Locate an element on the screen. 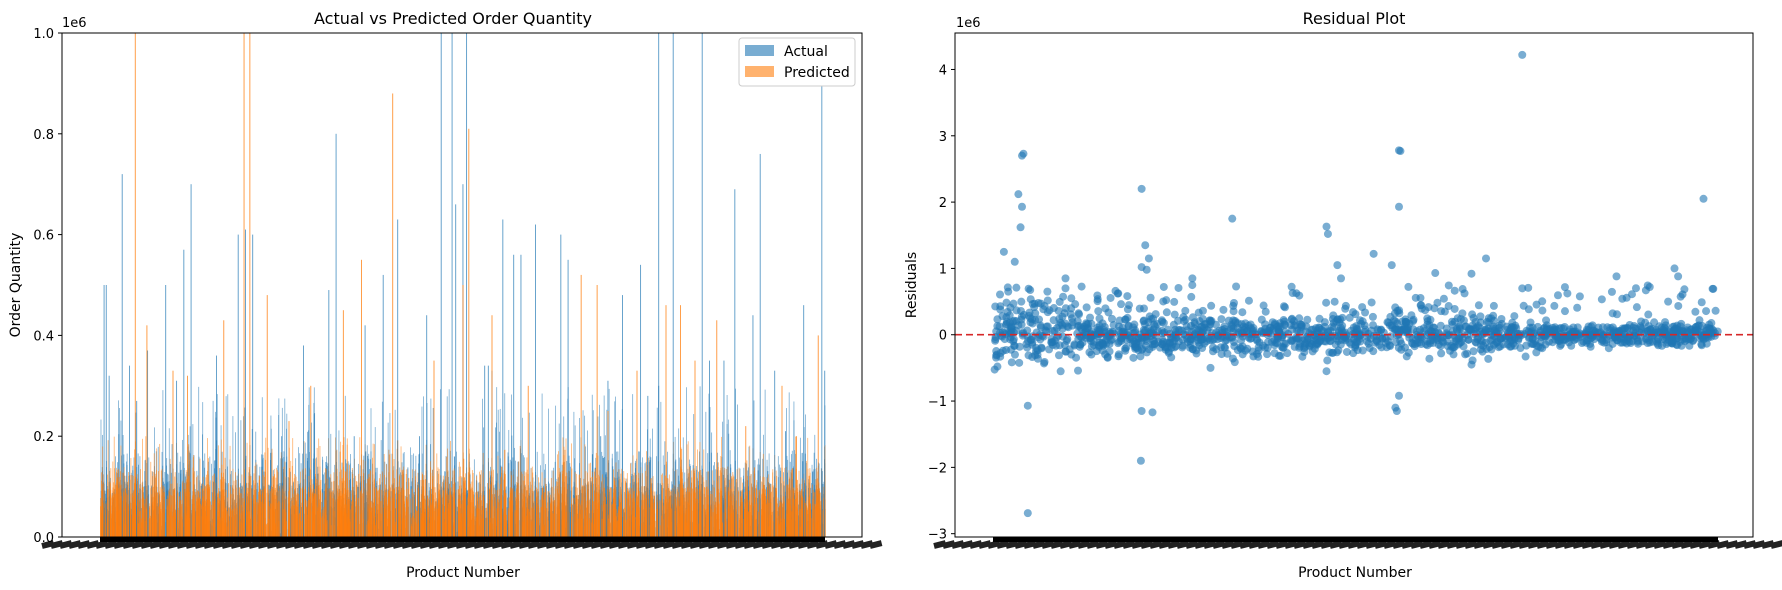  bar-chart-x-tick-labels is located at coordinates (462, 544).